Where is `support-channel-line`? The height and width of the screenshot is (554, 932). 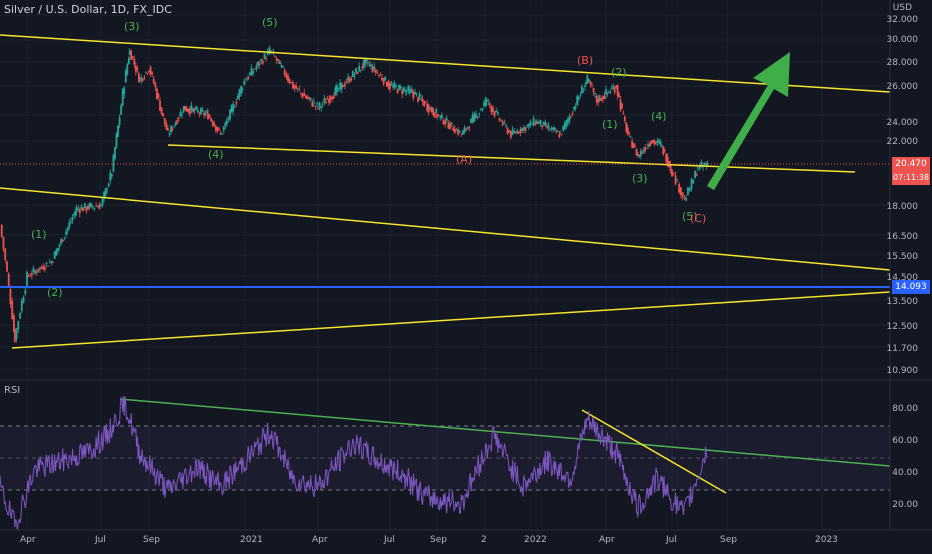
support-channel-line is located at coordinates (451, 320).